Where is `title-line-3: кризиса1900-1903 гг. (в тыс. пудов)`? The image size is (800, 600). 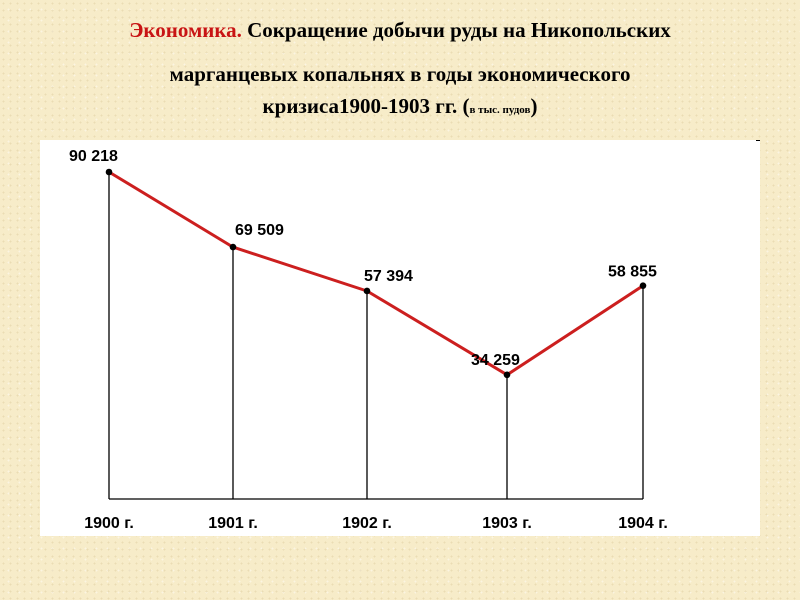 title-line-3: кризиса1900-1903 гг. (в тыс. пудов) is located at coordinates (400, 108).